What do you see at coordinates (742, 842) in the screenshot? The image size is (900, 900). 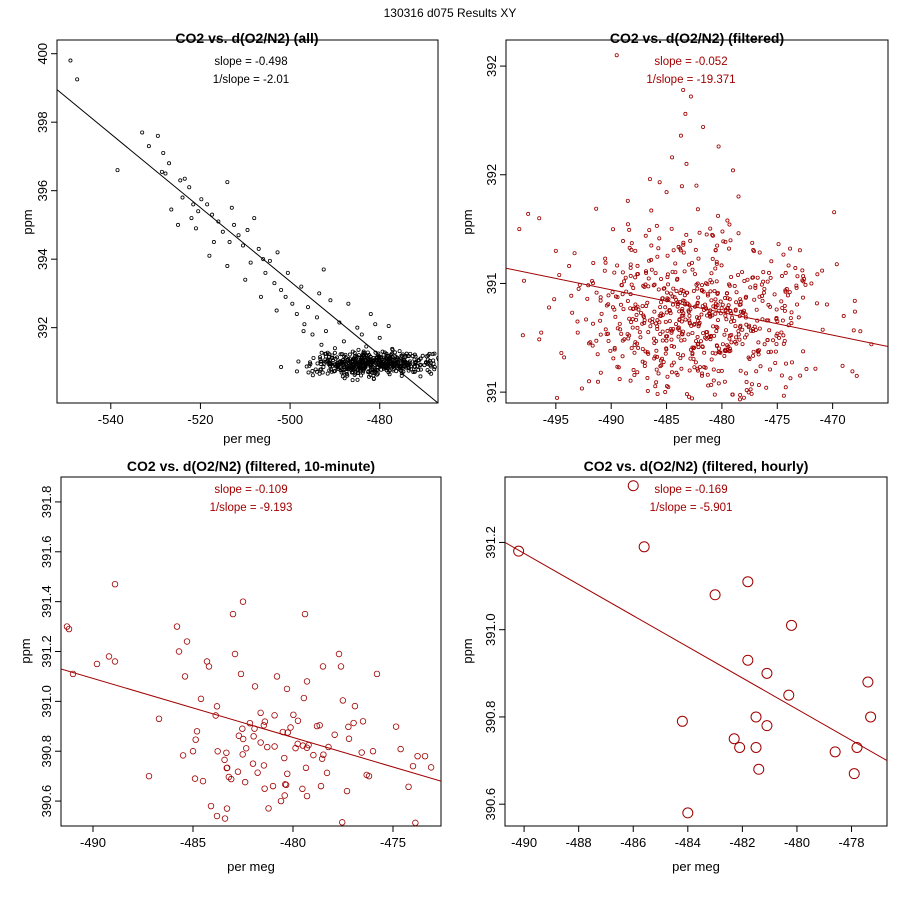 I see `panel-hourly-xtick-label: -482` at bounding box center [742, 842].